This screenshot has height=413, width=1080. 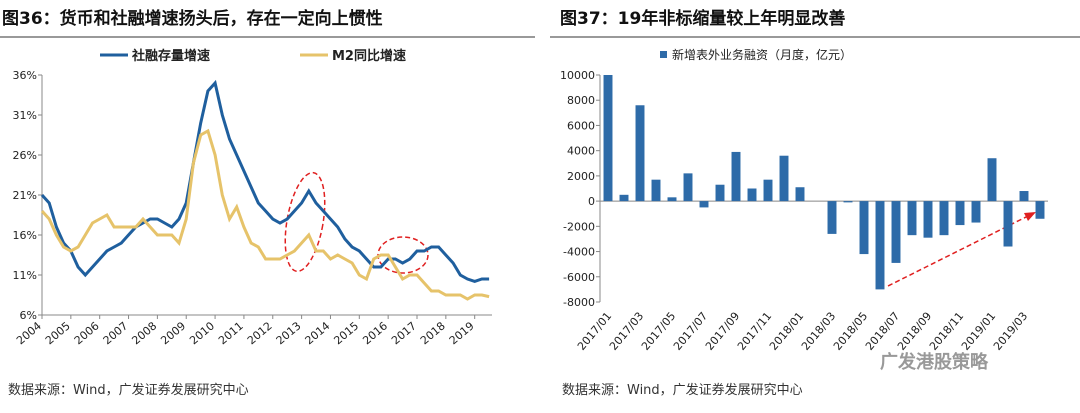 What do you see at coordinates (581, 151) in the screenshot?
I see `y-tick-label: 4000` at bounding box center [581, 151].